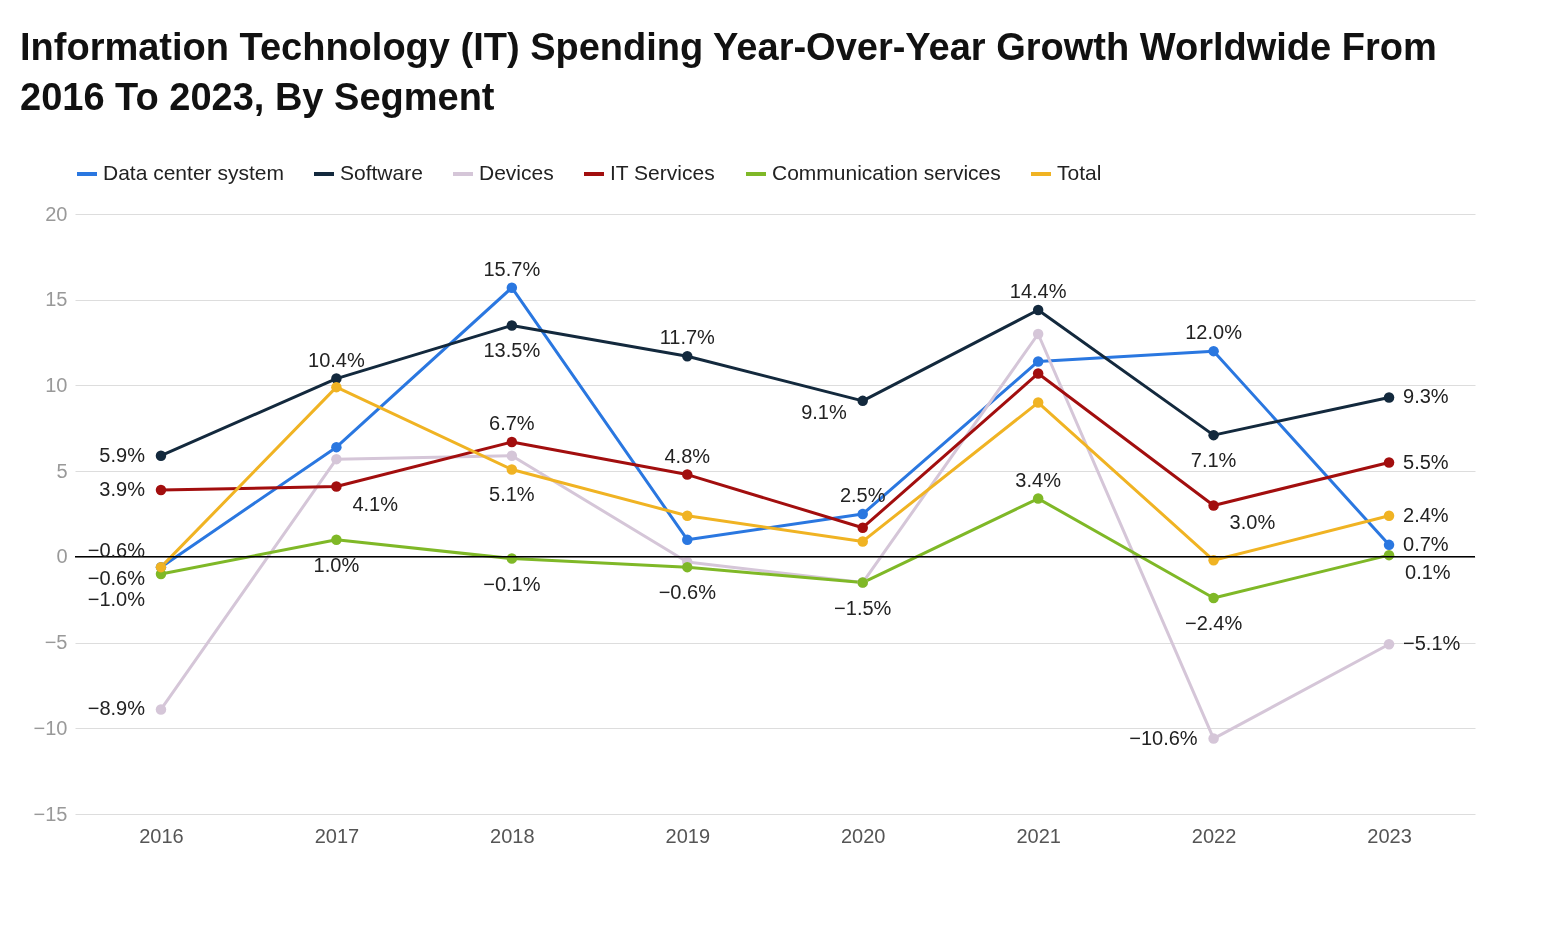  Describe the element at coordinates (1426, 461) in the screenshot. I see `data-label: 5.5%` at that location.